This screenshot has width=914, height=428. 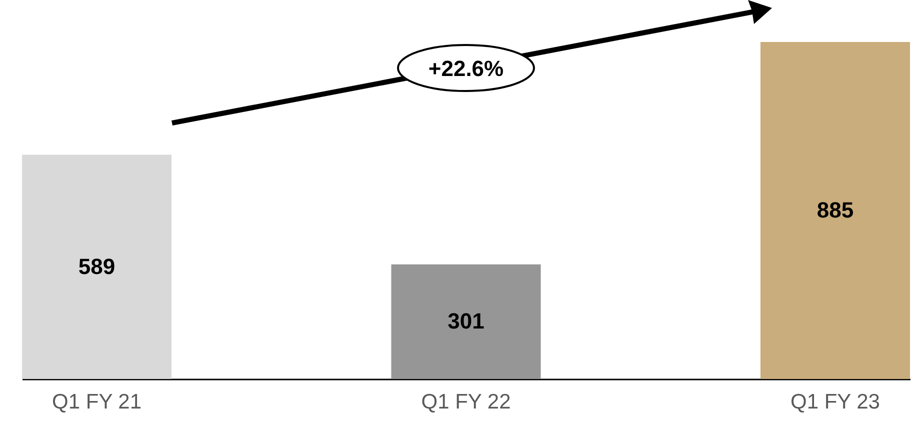 I want to click on x-tick-label: Q1 FY 23, so click(x=835, y=402).